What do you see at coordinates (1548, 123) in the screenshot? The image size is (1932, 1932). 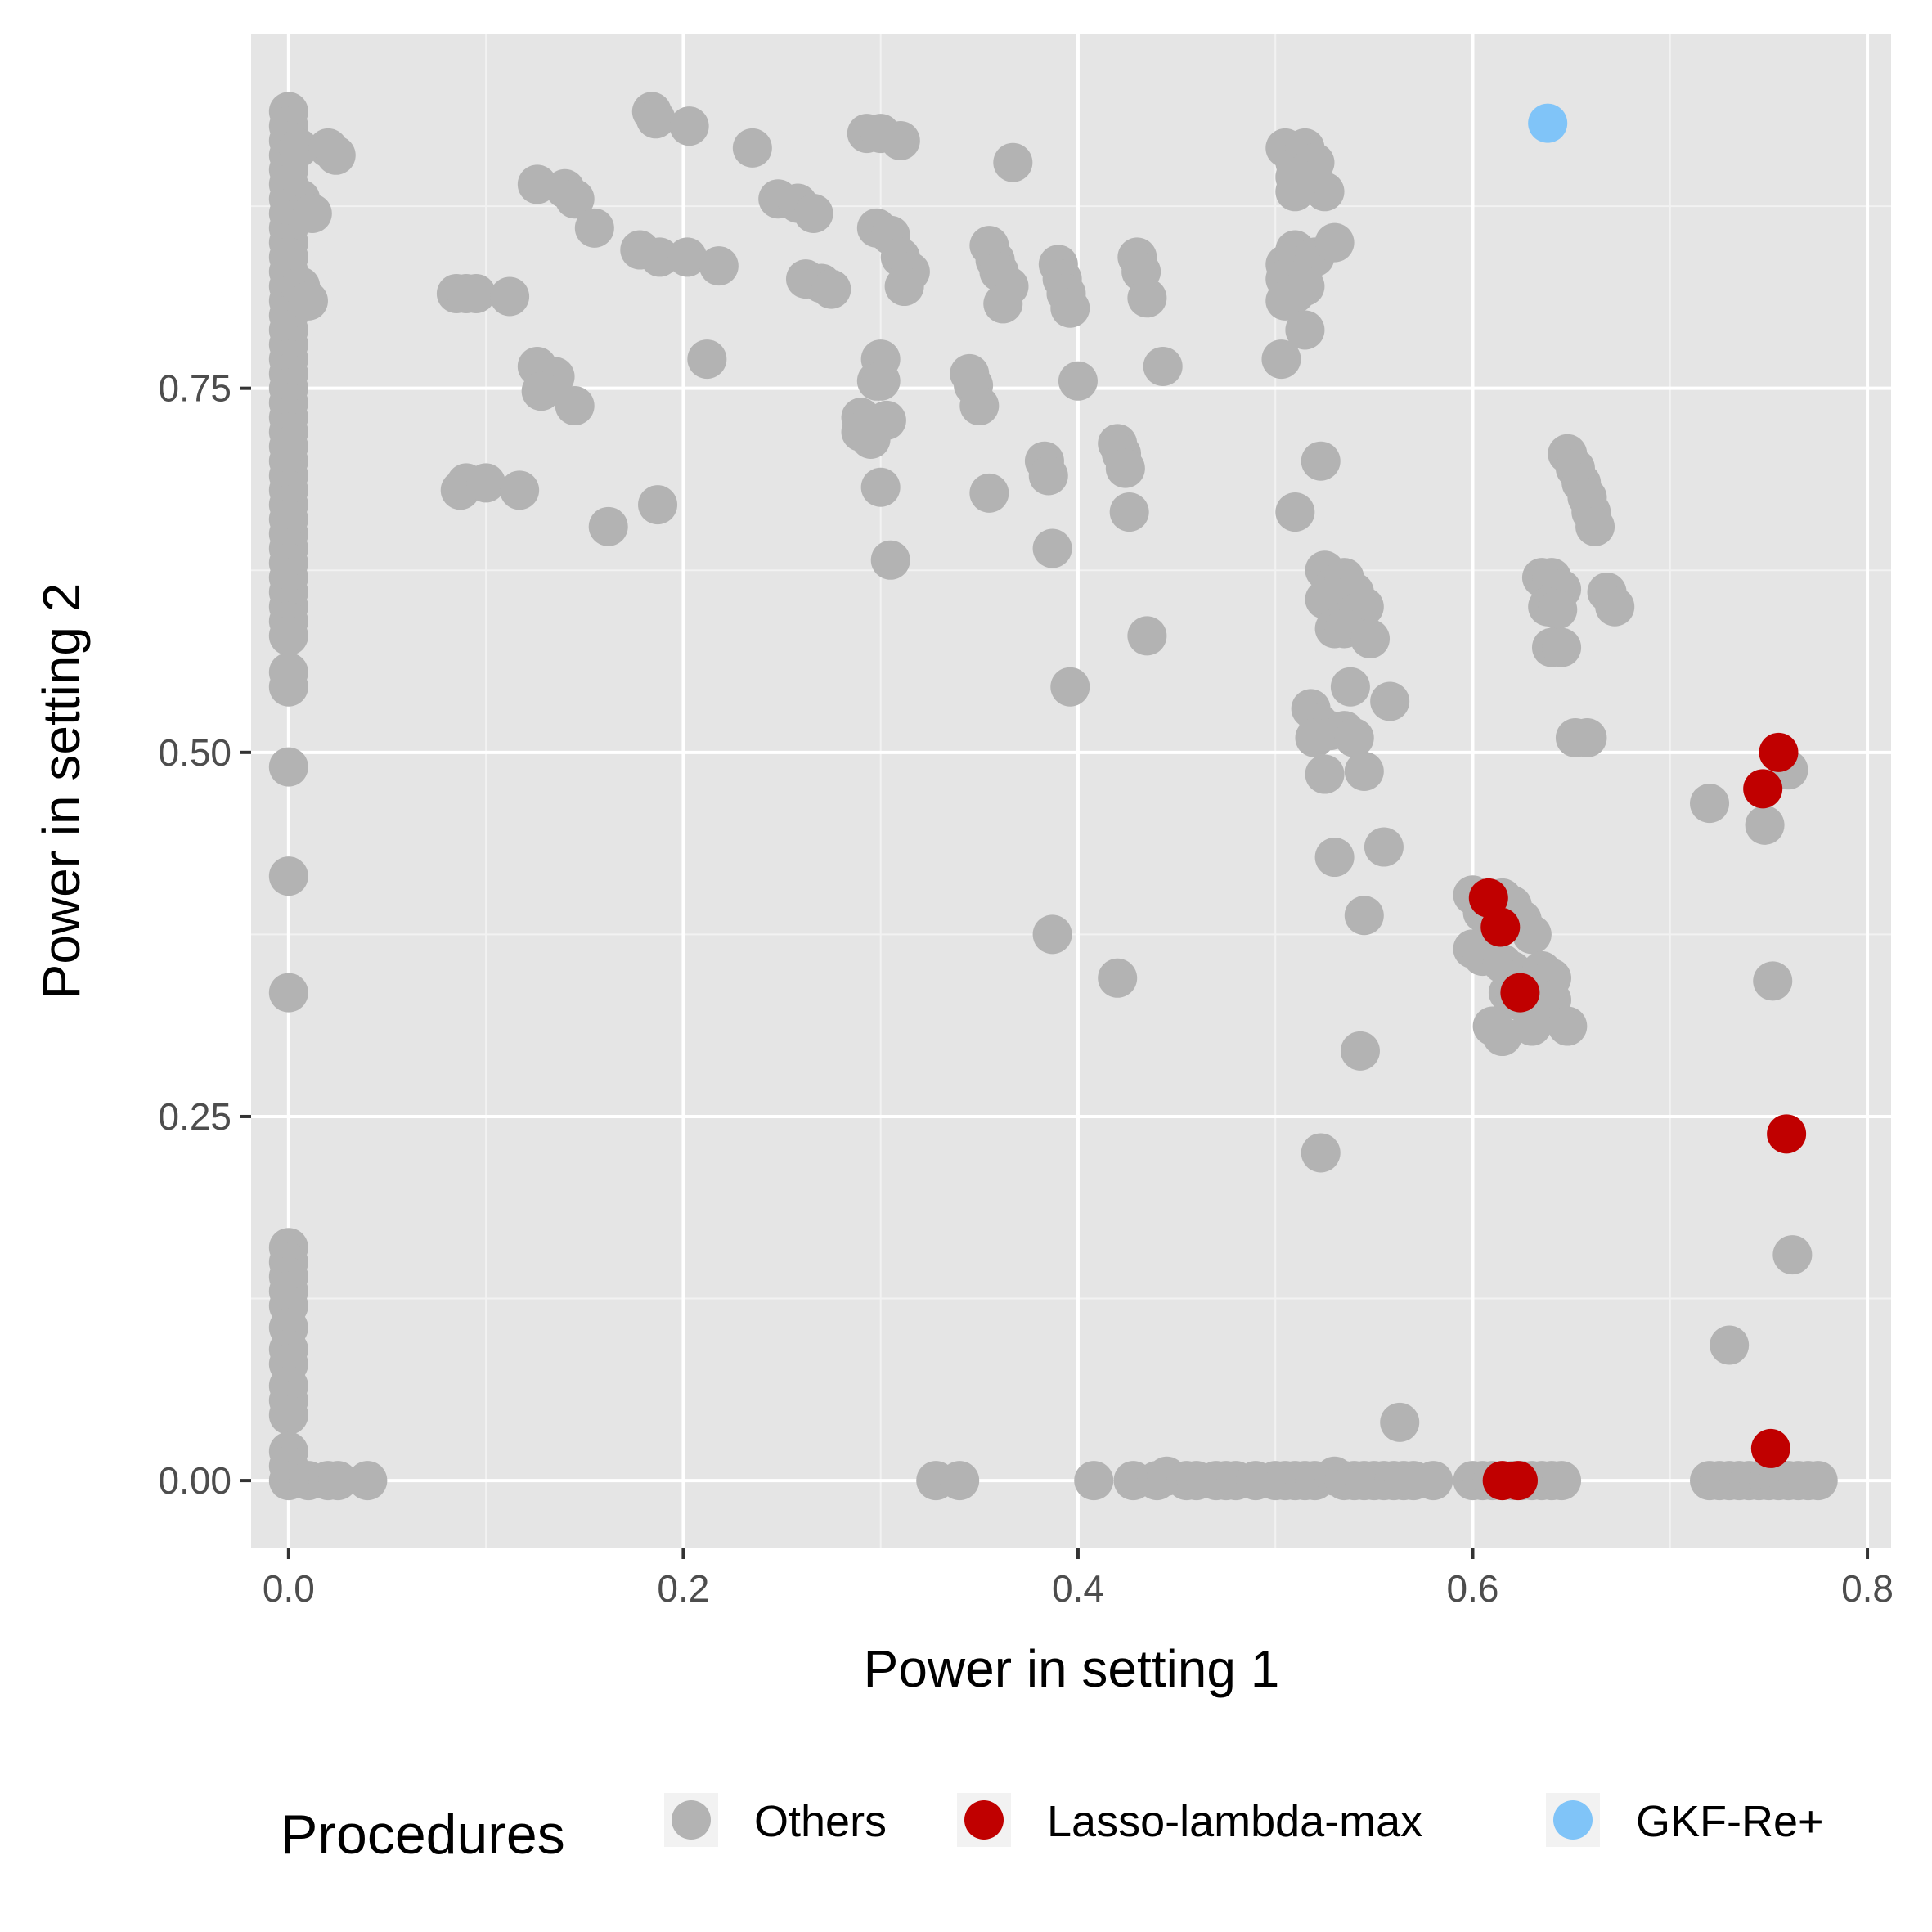 I see `point-gkf-re` at bounding box center [1548, 123].